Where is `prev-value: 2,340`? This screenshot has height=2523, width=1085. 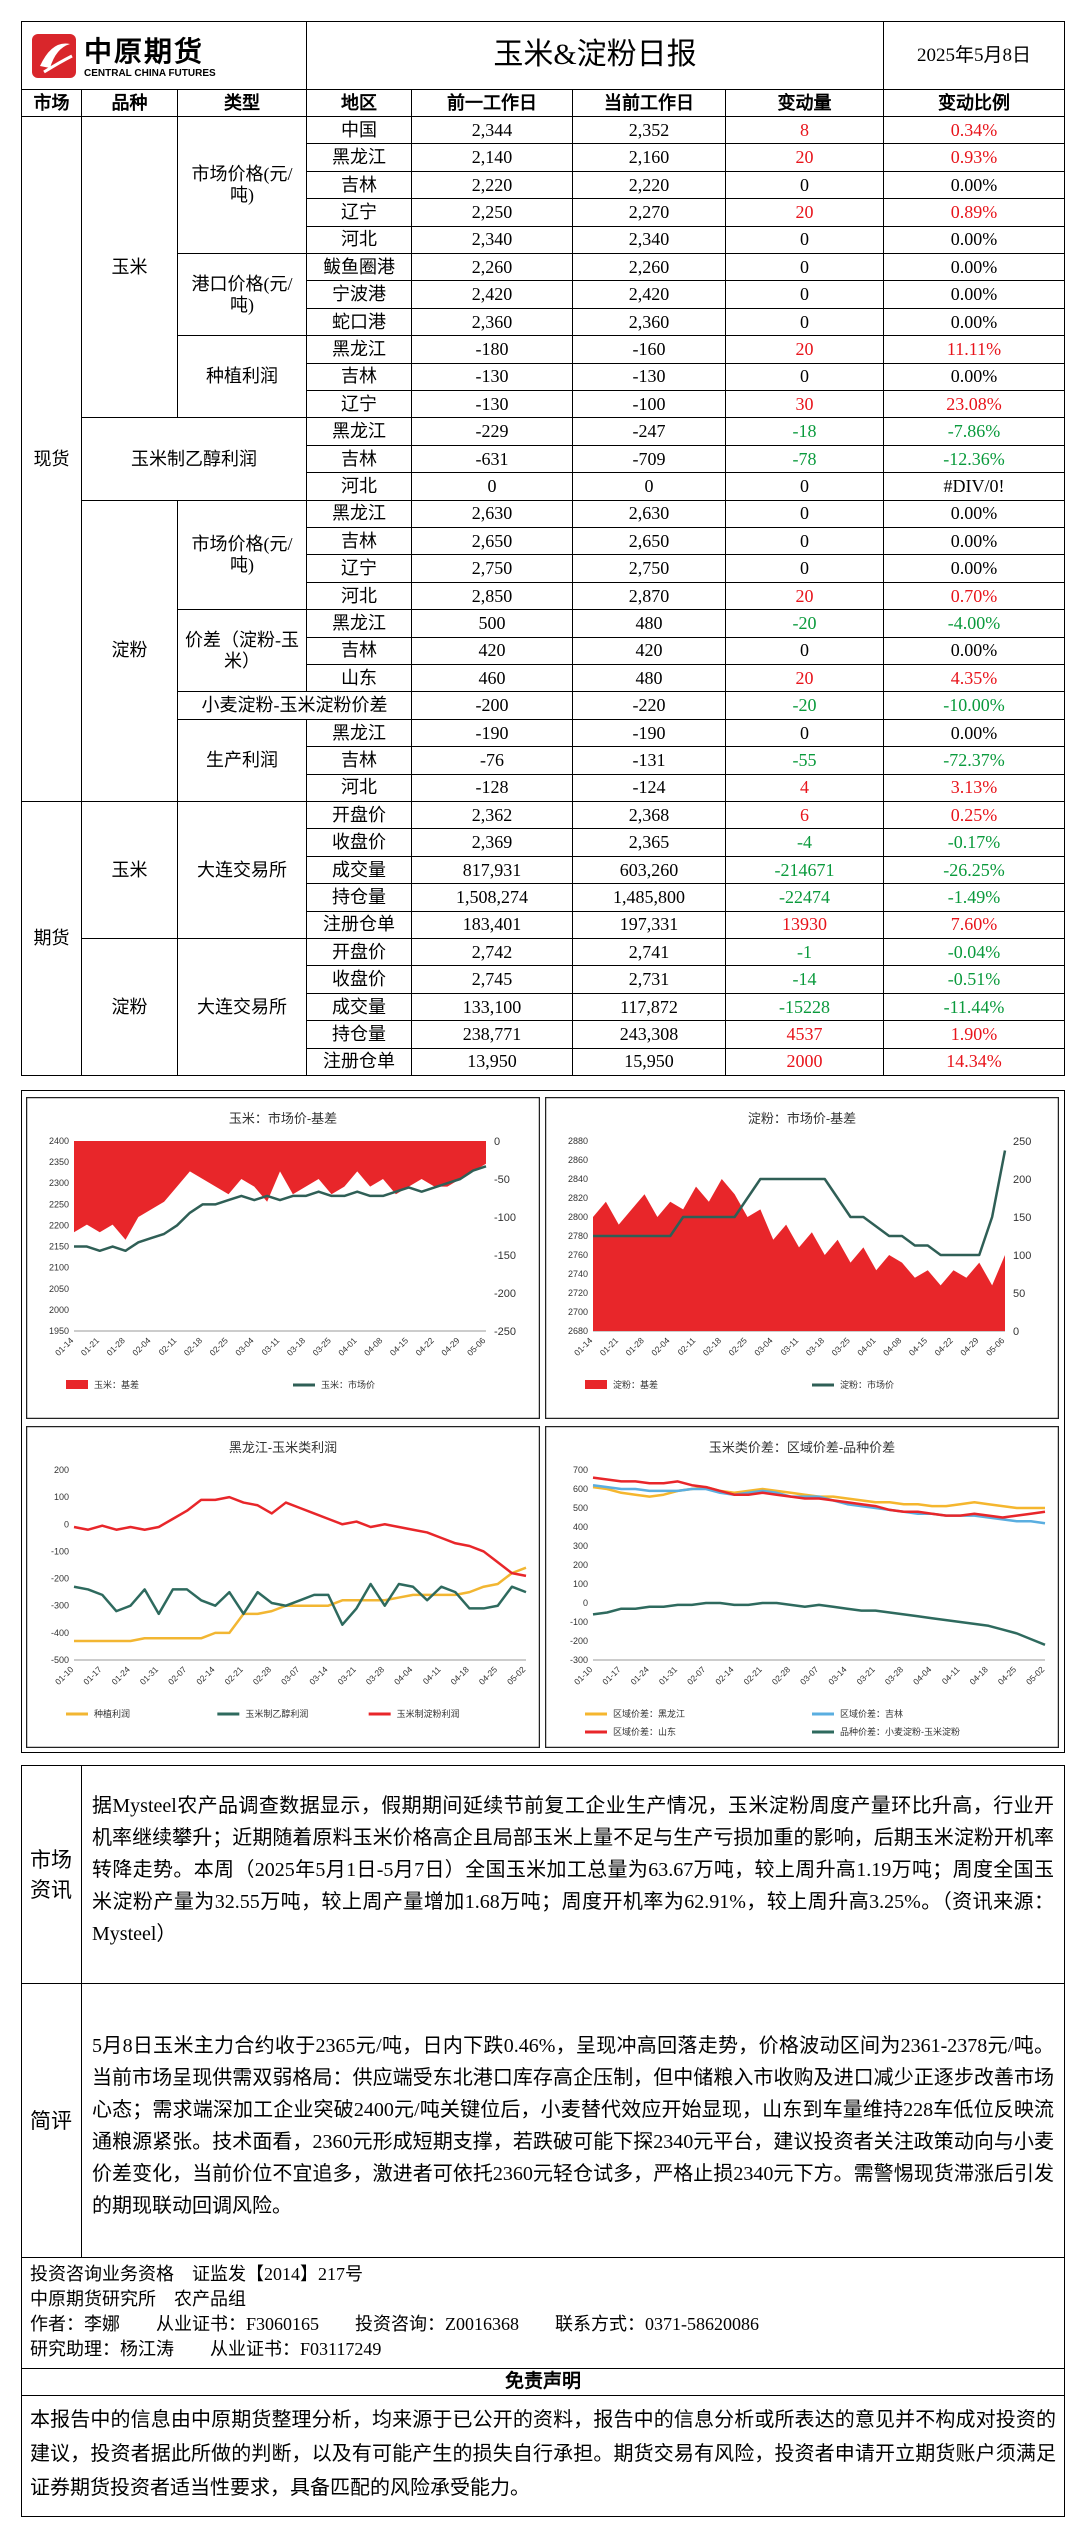
prev-value: 2,340 is located at coordinates (492, 239).